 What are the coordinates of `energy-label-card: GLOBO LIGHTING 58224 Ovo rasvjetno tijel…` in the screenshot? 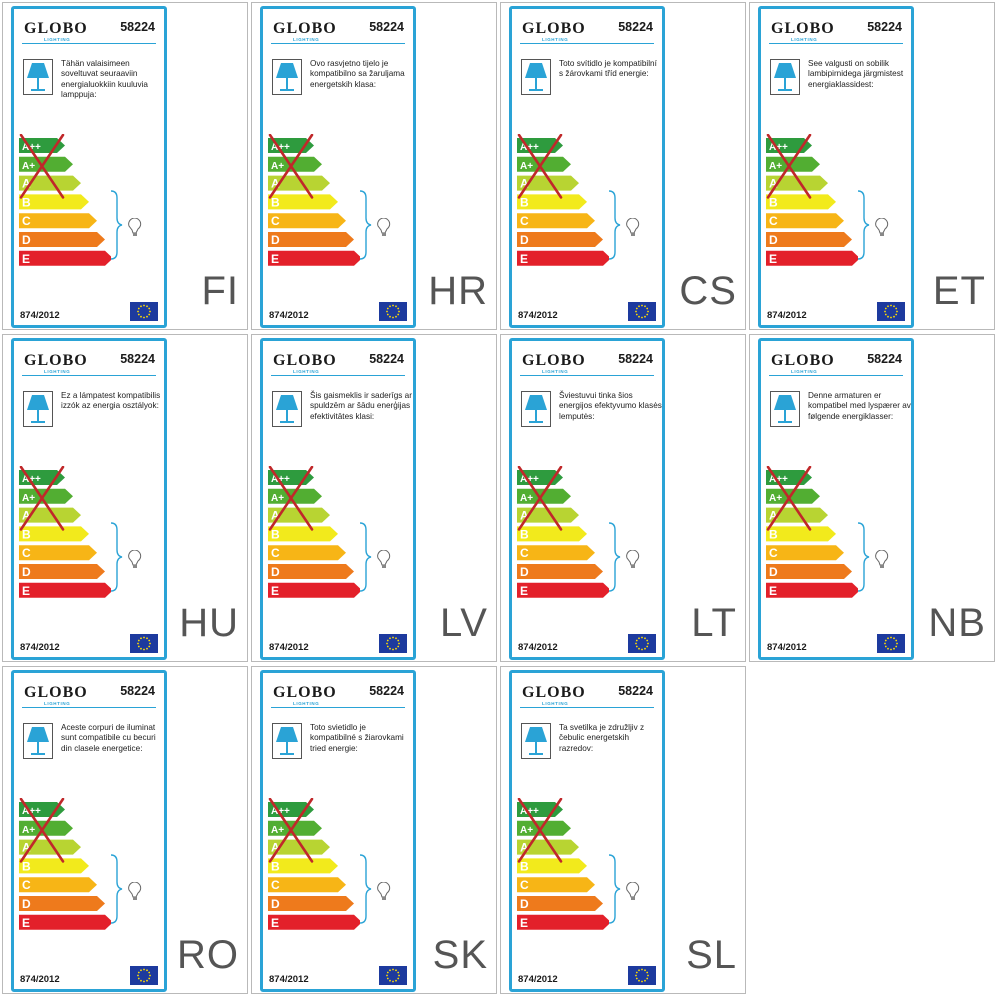 It's located at (338, 167).